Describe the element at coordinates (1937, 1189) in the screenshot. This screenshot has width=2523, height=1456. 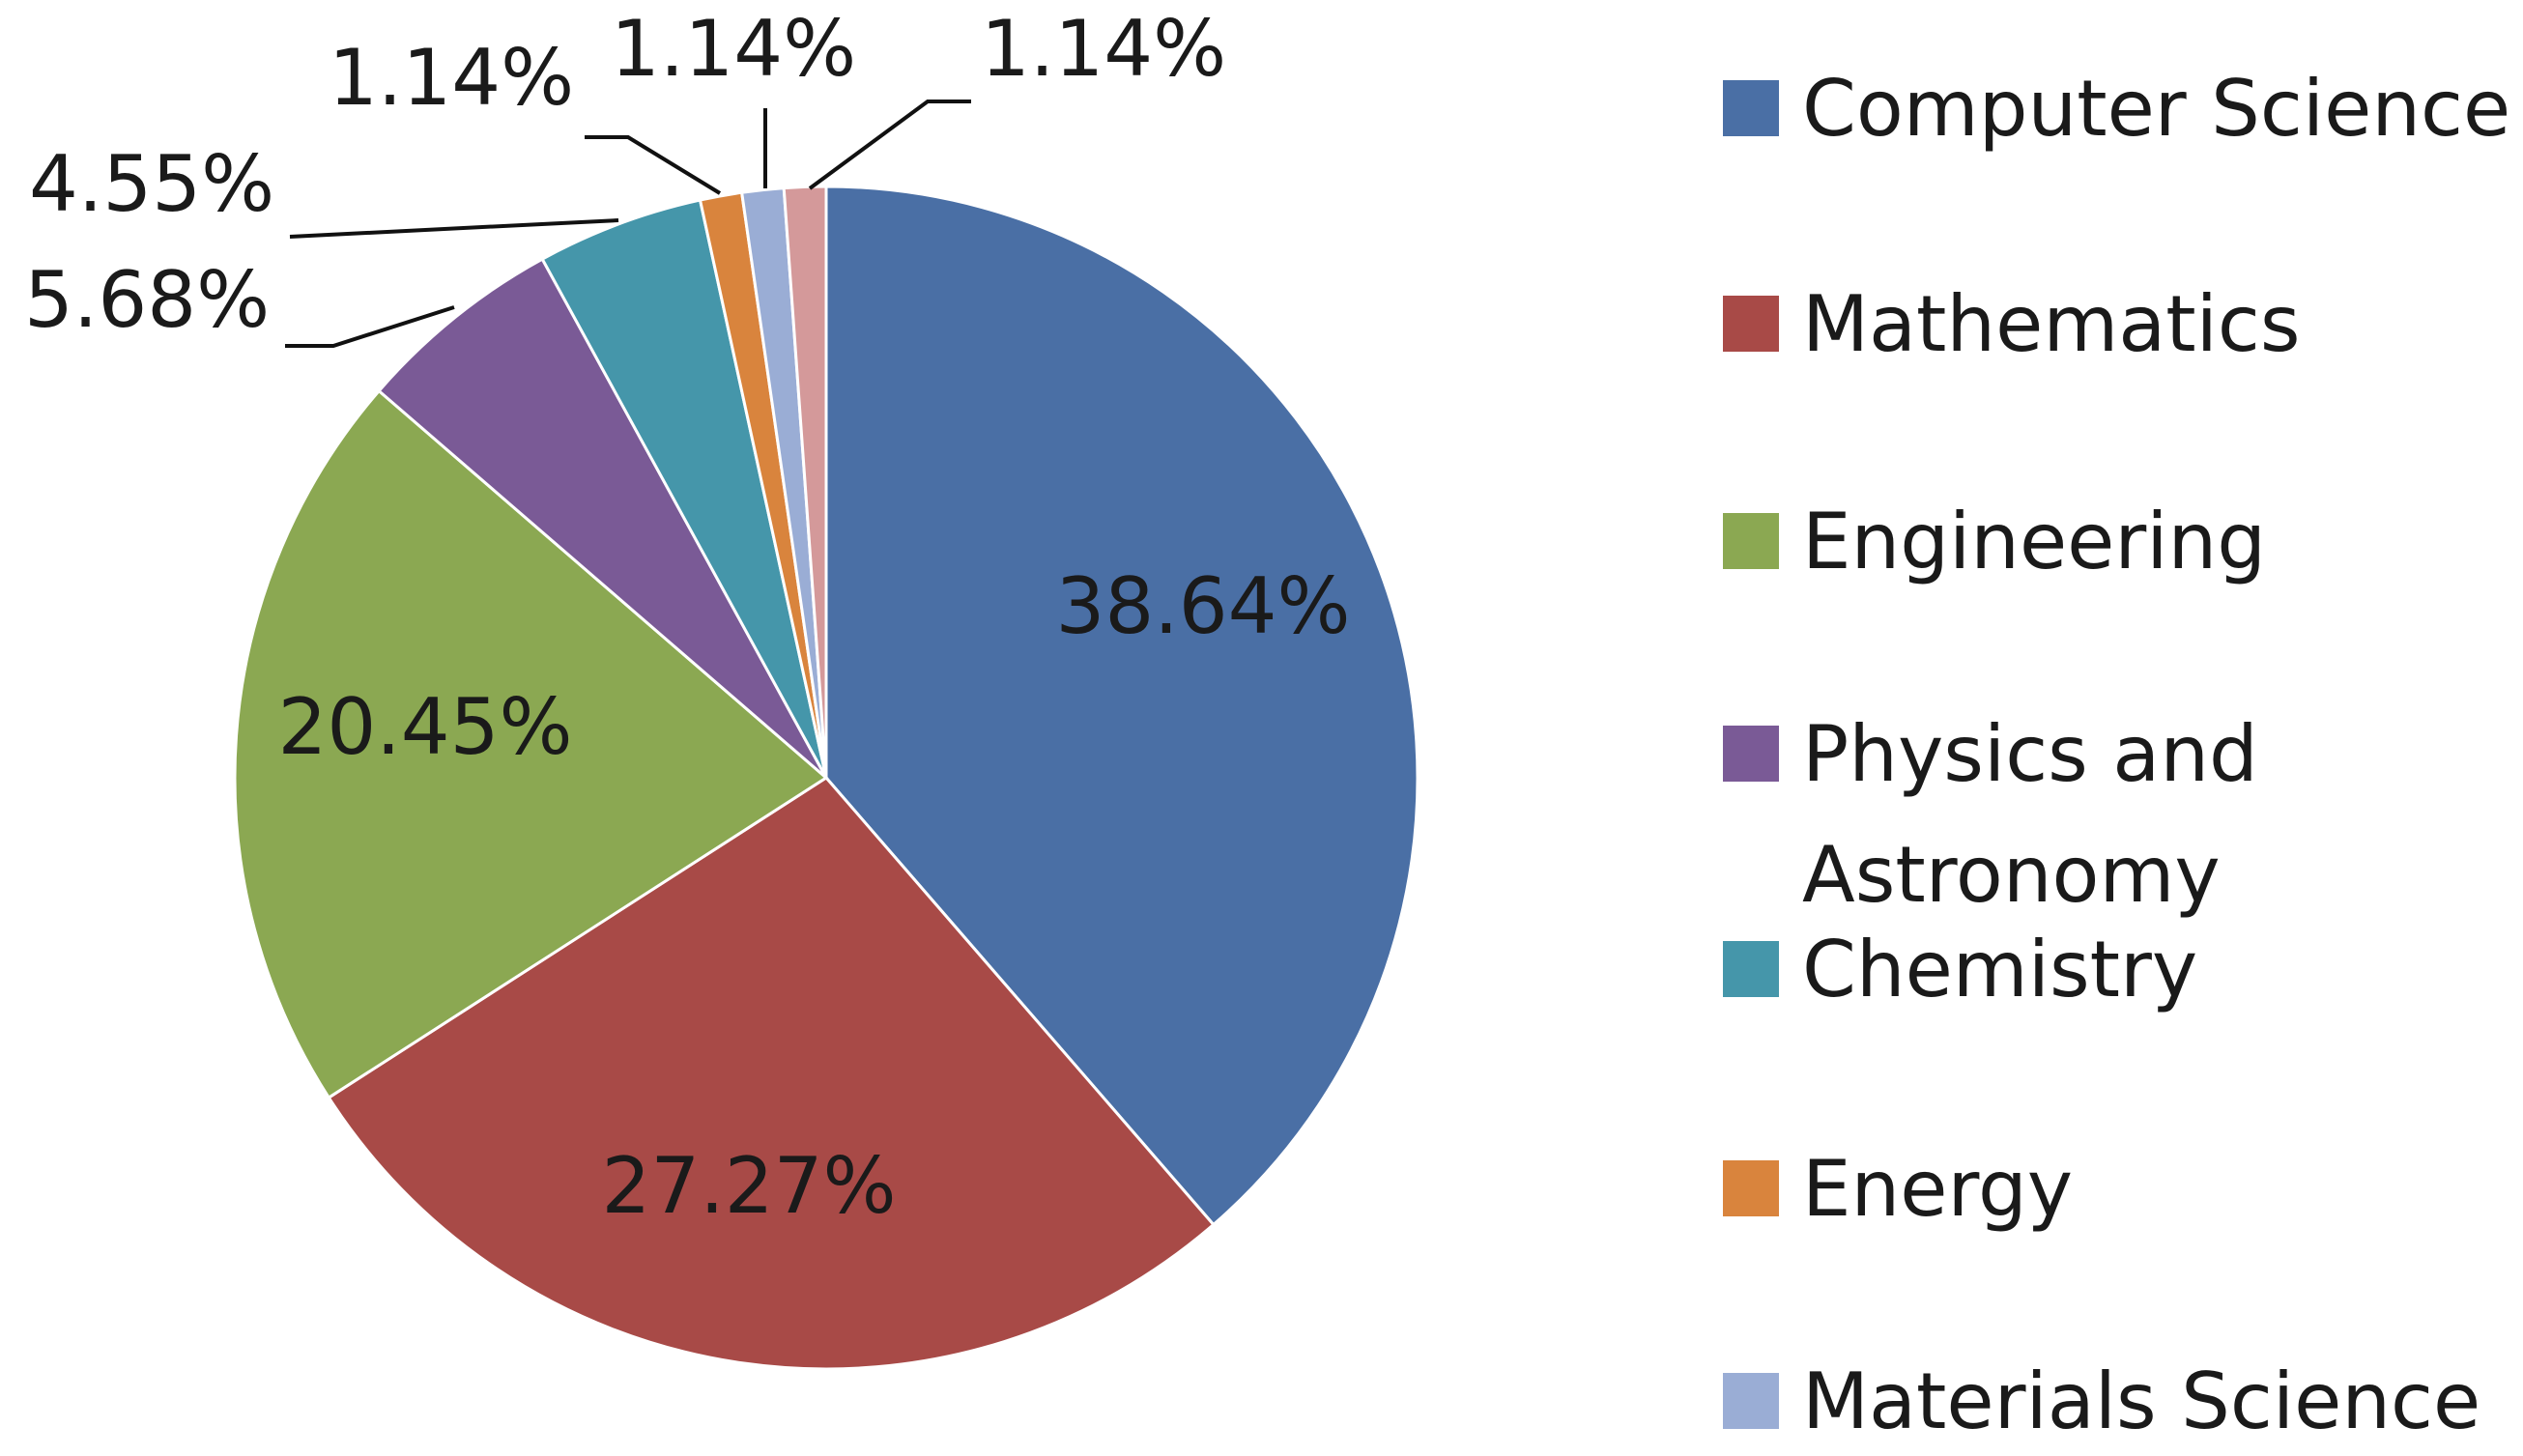
I see `legend-entry: Energy` at that location.